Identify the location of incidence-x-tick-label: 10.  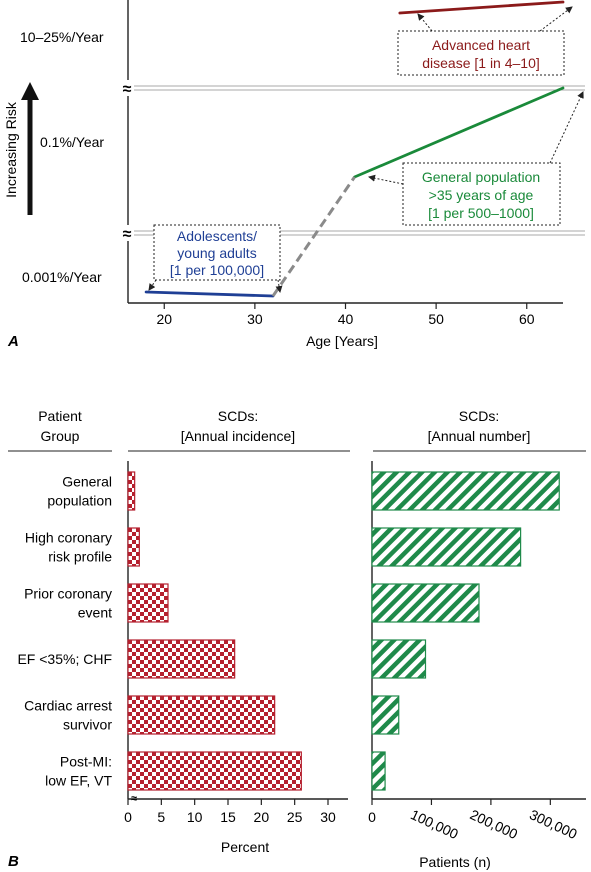
(195, 817).